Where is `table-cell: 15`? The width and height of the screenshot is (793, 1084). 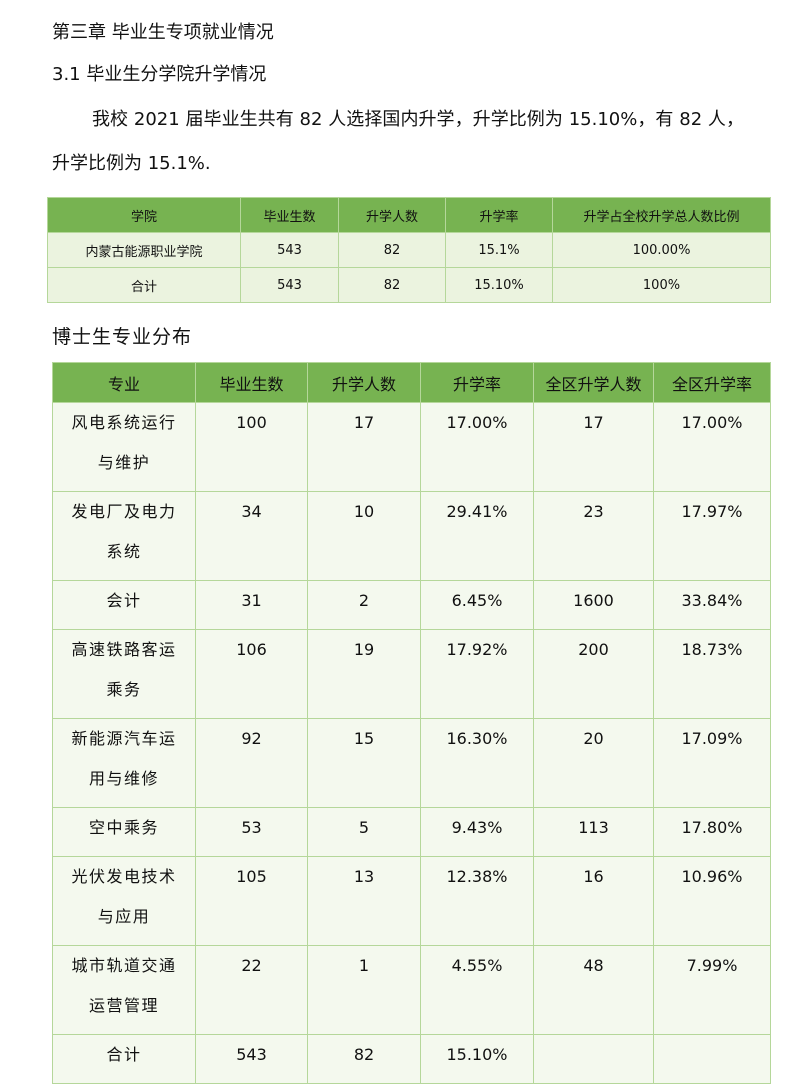 table-cell: 15 is located at coordinates (364, 763).